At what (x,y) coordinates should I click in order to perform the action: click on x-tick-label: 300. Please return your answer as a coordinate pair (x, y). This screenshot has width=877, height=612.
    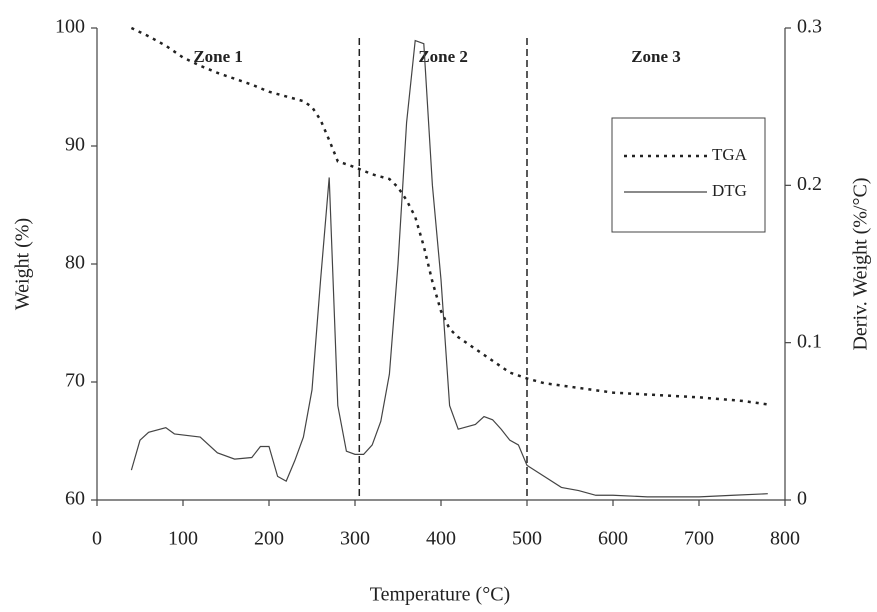
    Looking at the image, I should click on (355, 539).